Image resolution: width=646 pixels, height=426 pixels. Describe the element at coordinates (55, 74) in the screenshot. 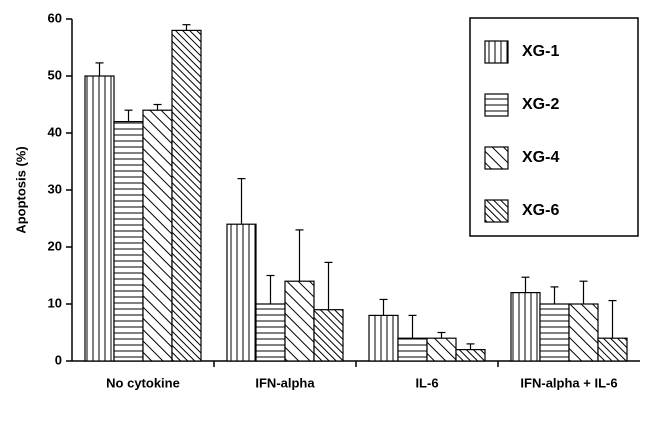

I see `y-tick-label: 50` at that location.